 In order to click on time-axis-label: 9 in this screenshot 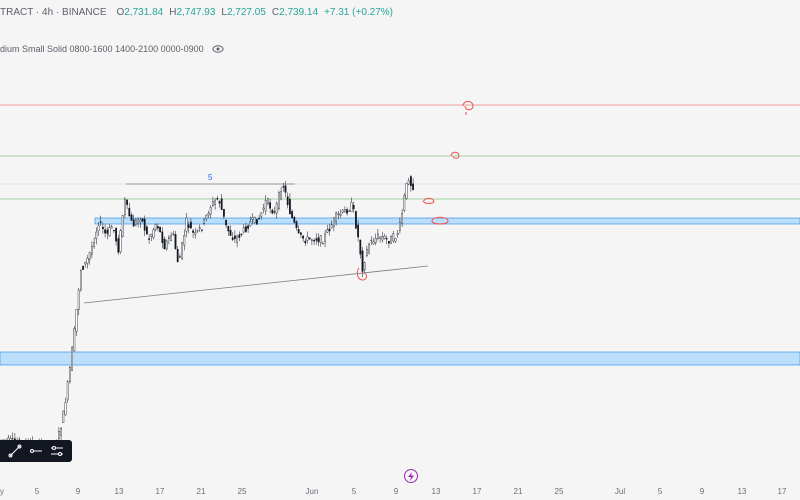, I will do `click(396, 491)`.